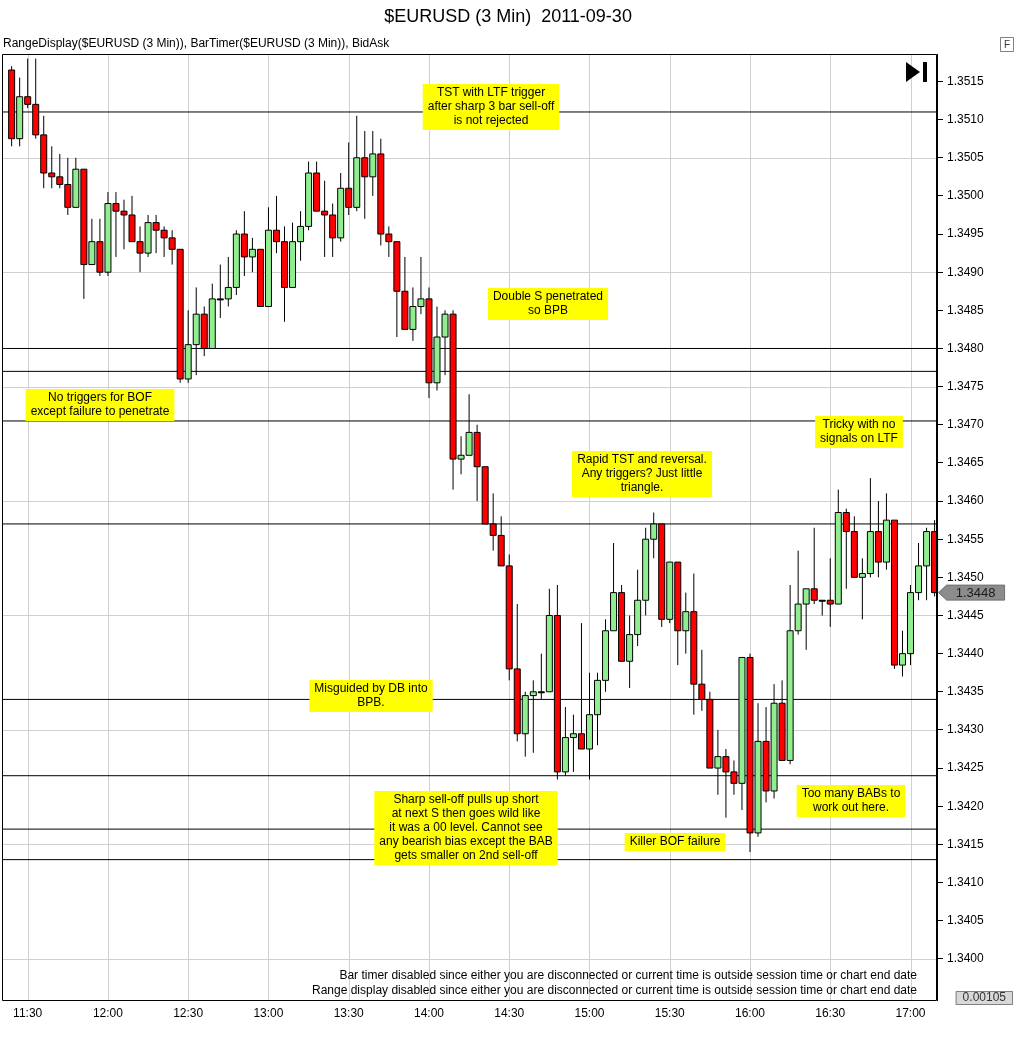  I want to click on y-tick-label: 1.3455, so click(966, 538).